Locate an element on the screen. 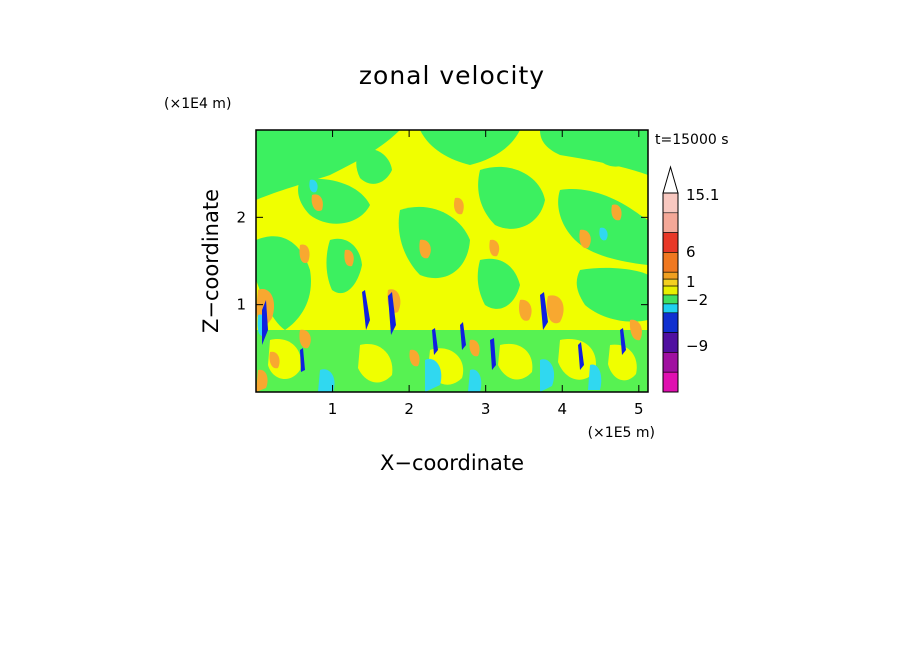  colorbar-label: −9 is located at coordinates (697, 346).